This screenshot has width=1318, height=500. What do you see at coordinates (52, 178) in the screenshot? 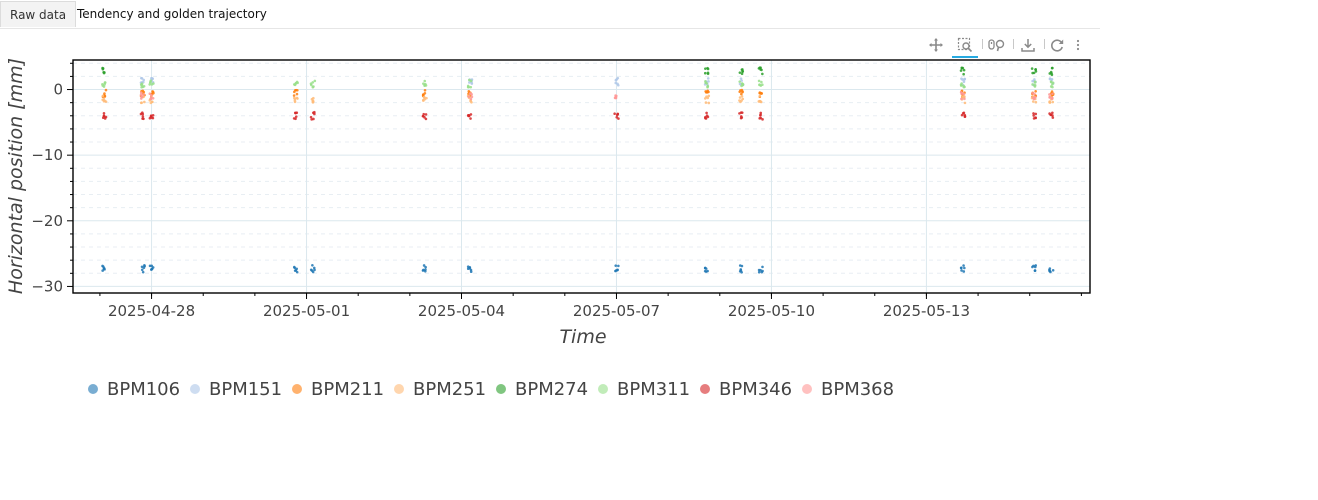
I see `y-axis: 0 −10 −20 −30` at bounding box center [52, 178].